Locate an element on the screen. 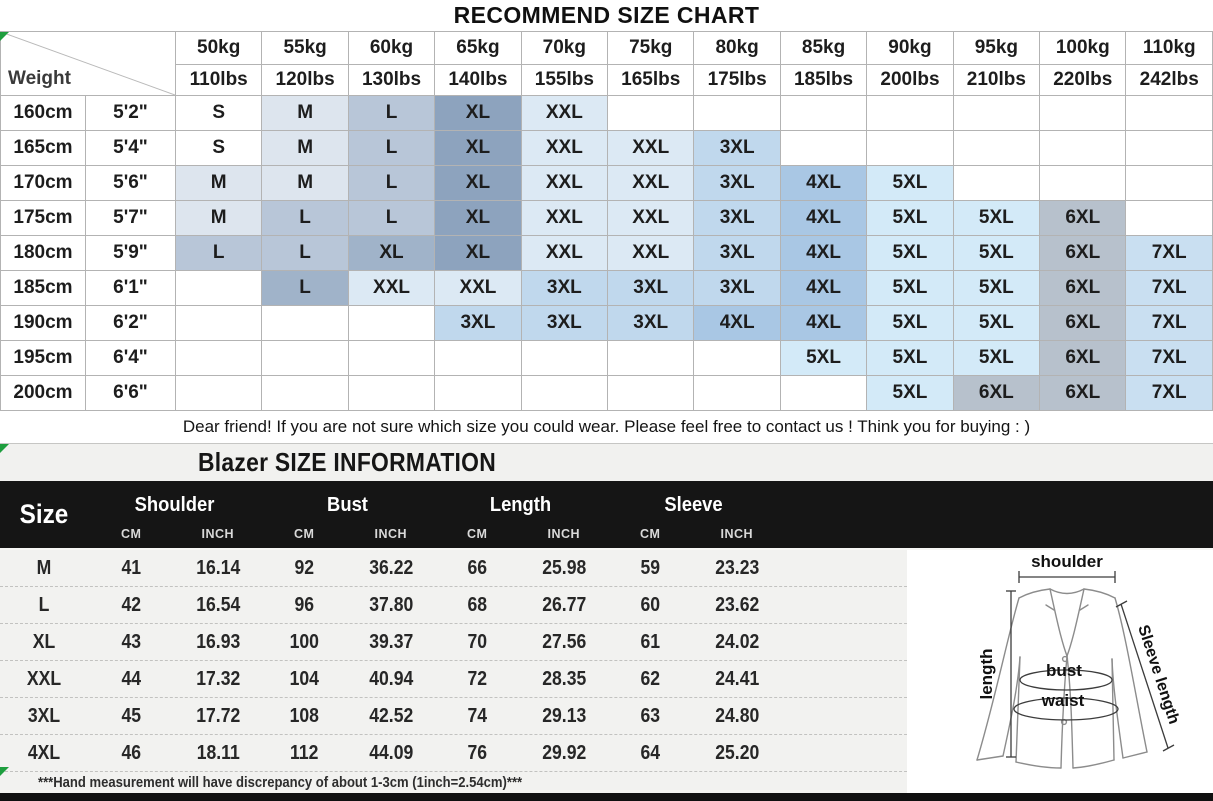 The height and width of the screenshot is (801, 1213). measurement-cell: 104 is located at coordinates (304, 678).